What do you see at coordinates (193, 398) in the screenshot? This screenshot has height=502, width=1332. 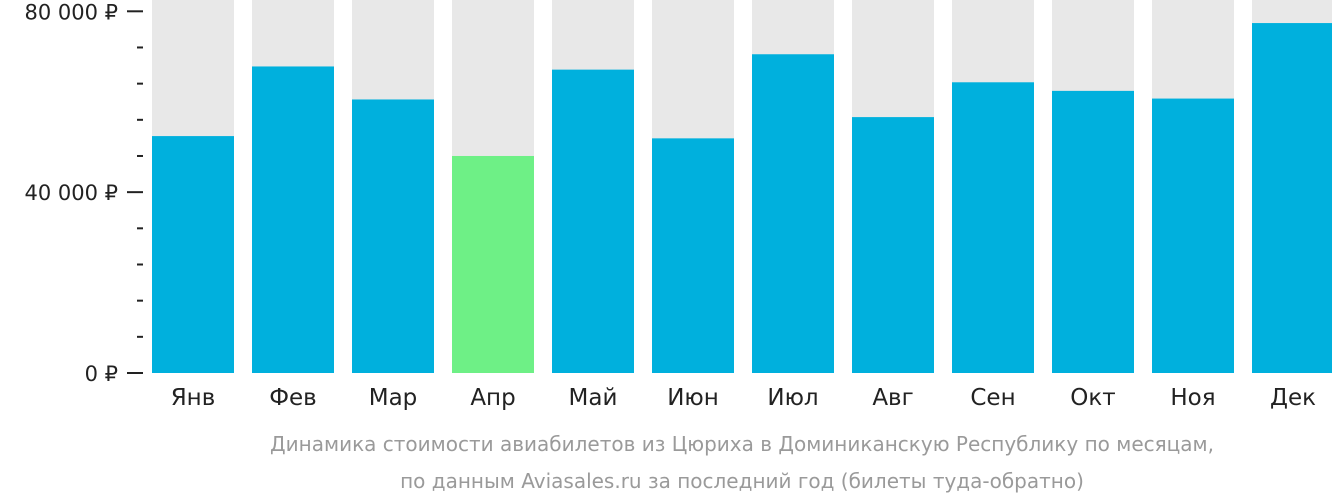 I see `x-tick-label: Янв` at bounding box center [193, 398].